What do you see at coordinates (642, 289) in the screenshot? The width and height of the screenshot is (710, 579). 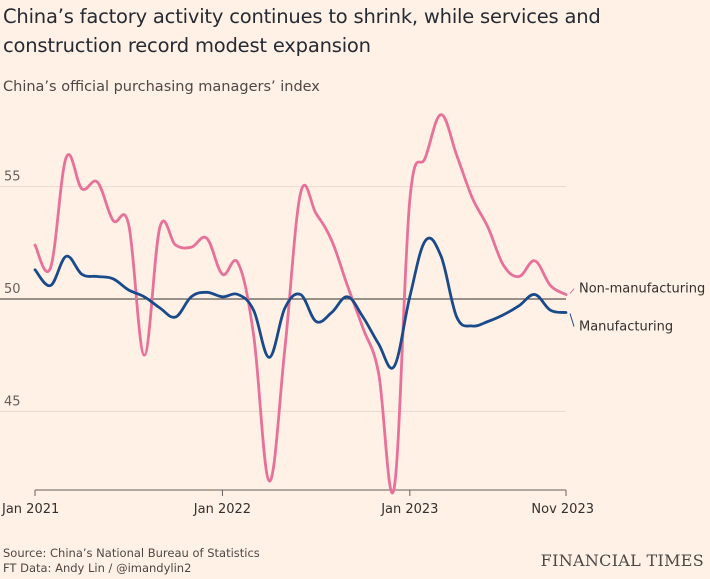 I see `series-label: Non-manufacturing` at bounding box center [642, 289].